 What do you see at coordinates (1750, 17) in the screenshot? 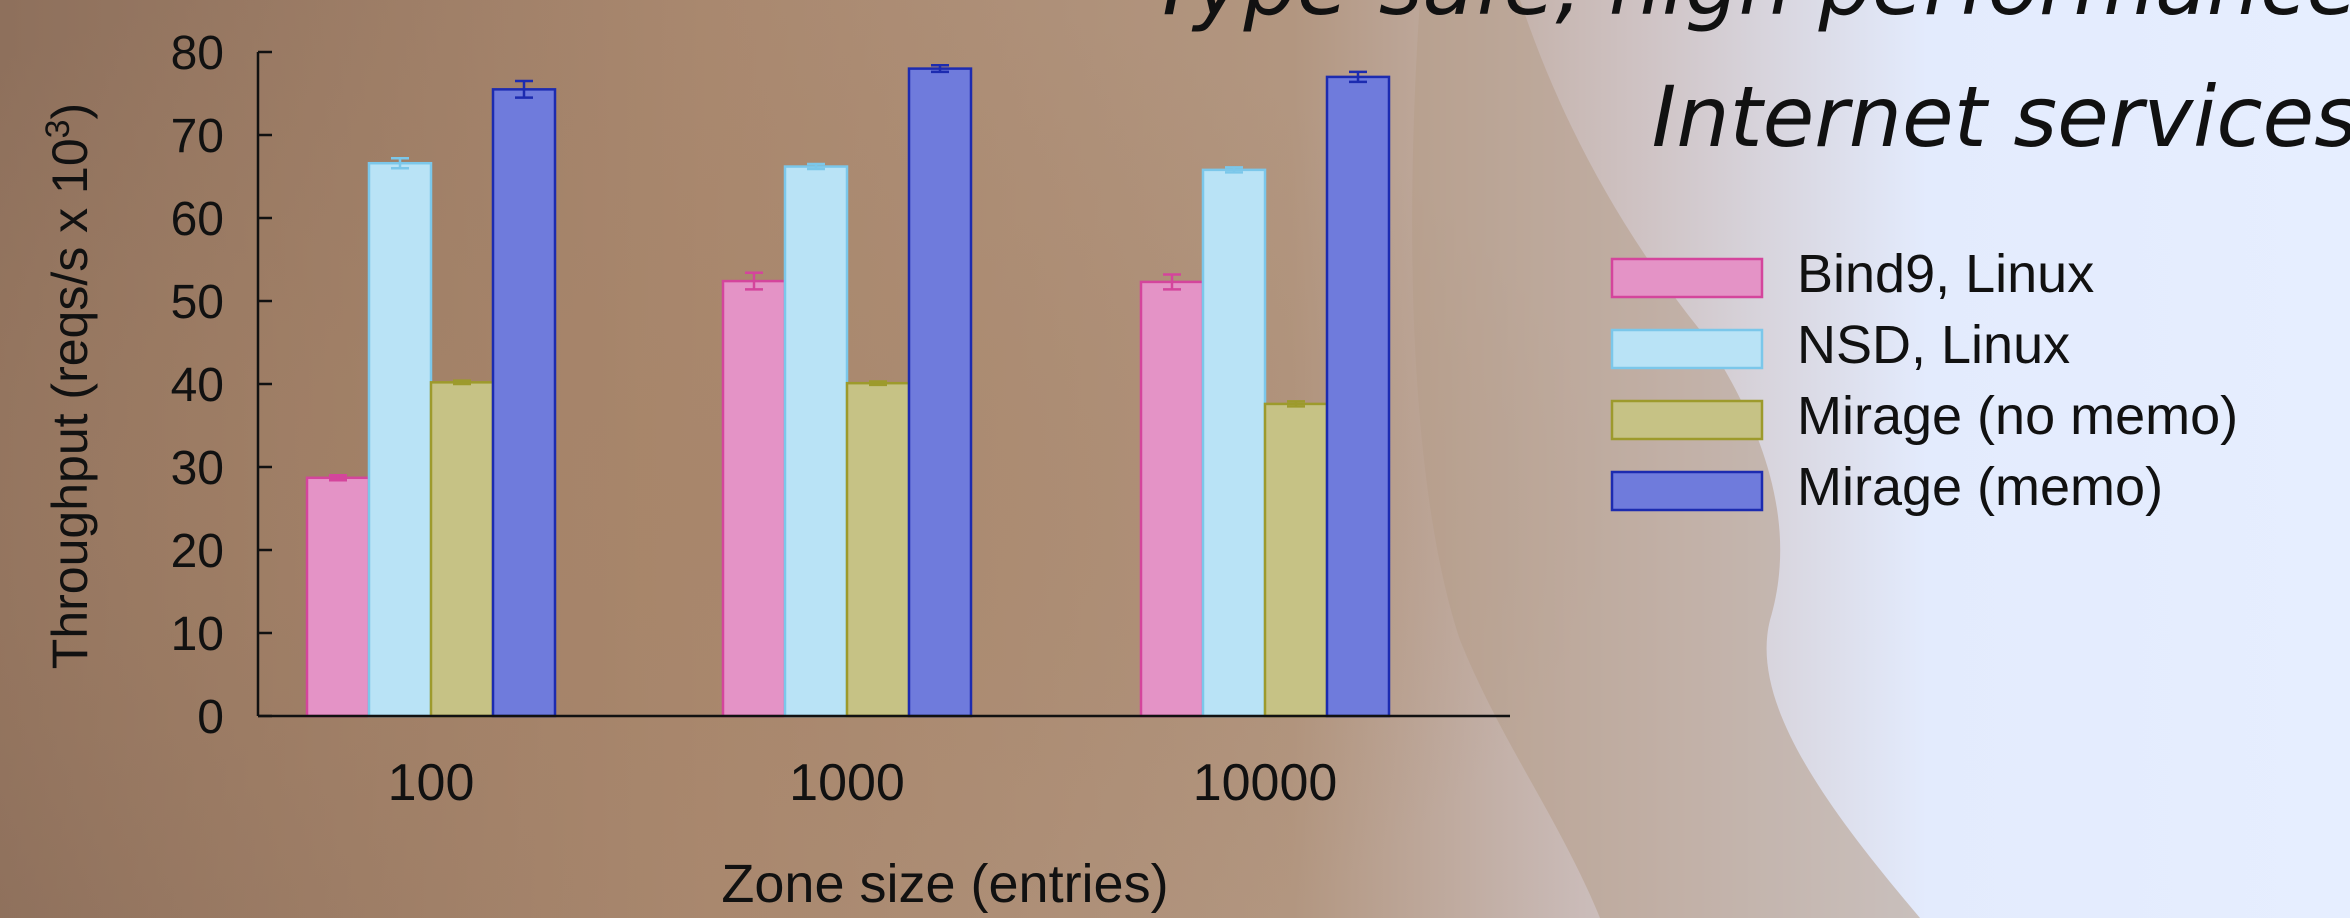
I see `slide-title-line-1: Type-safe, high performance` at bounding box center [1750, 17].